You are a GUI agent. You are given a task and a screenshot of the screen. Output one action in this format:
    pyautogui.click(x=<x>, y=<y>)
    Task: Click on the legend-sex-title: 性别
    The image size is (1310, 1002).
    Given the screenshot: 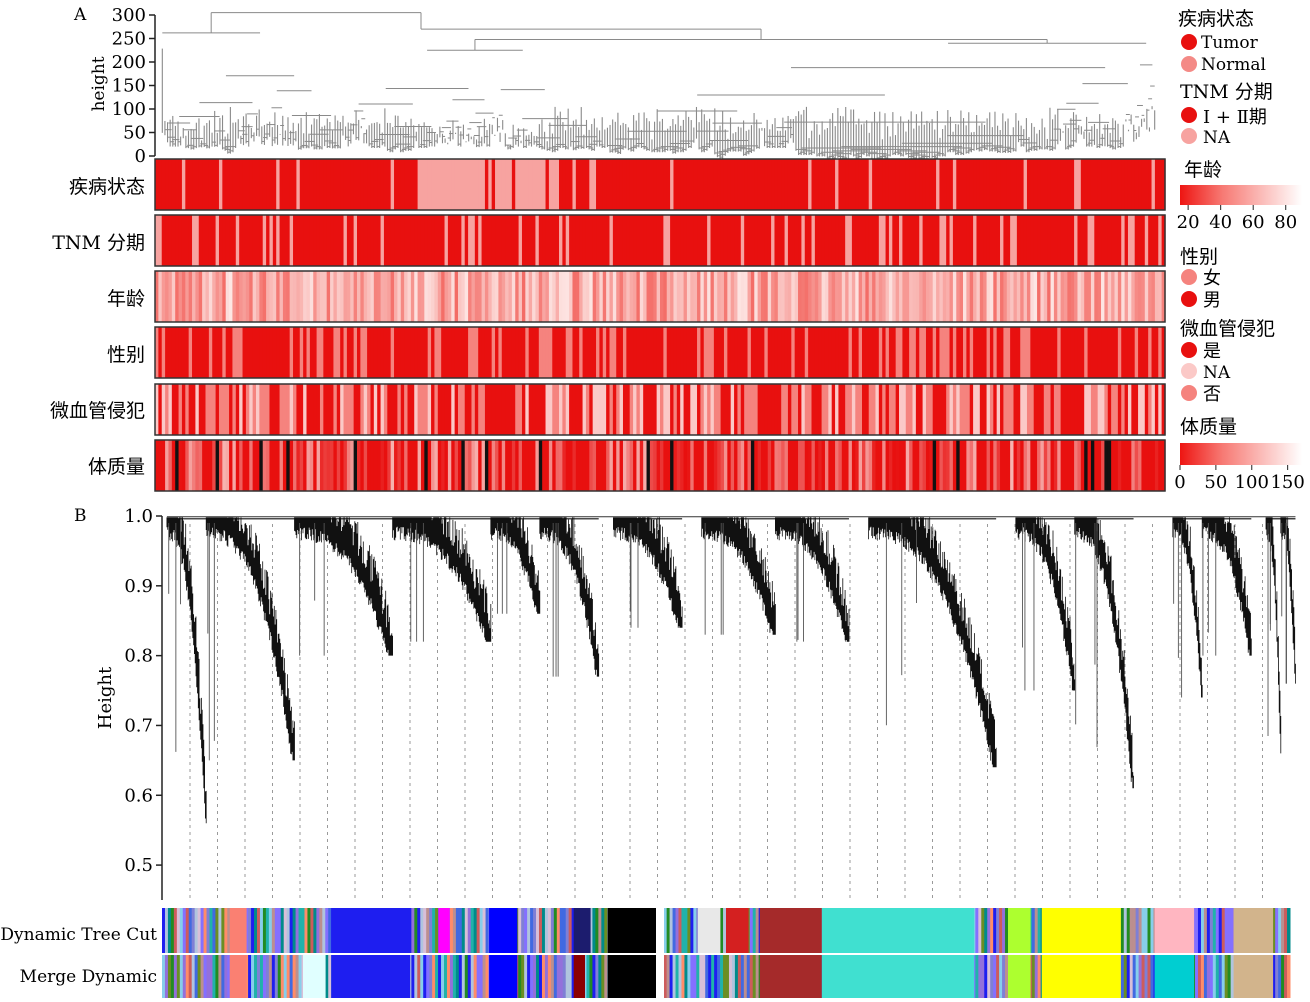 What is the action you would take?
    pyautogui.click(x=1199, y=257)
    